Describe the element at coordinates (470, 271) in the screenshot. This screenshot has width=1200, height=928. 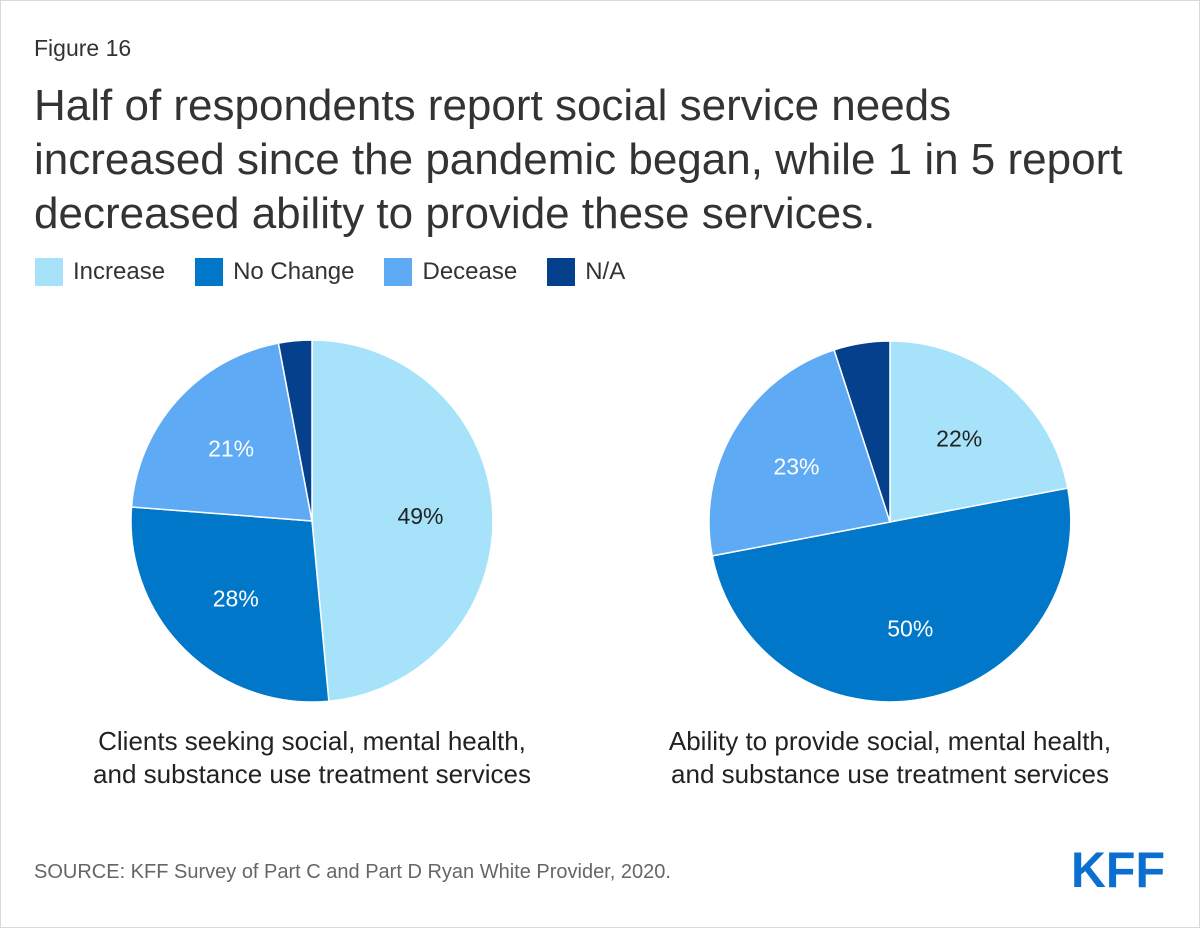
I see `legend-label-decease: Decease` at that location.